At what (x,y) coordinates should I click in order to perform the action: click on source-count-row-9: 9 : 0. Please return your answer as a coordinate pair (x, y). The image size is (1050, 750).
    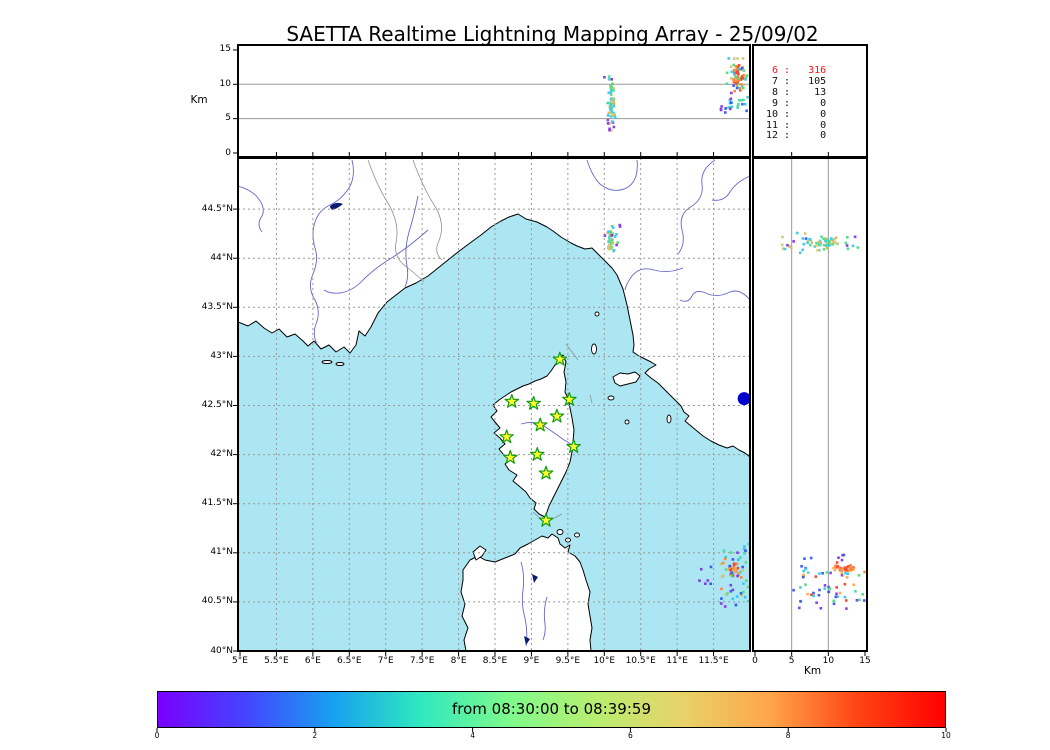
    Looking at the image, I should click on (796, 103).